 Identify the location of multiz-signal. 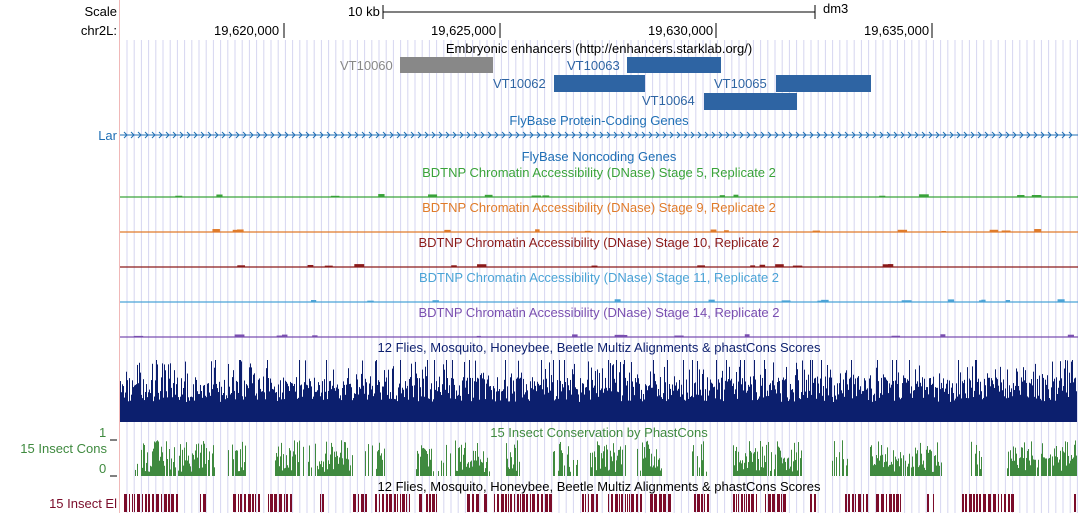
(598, 391).